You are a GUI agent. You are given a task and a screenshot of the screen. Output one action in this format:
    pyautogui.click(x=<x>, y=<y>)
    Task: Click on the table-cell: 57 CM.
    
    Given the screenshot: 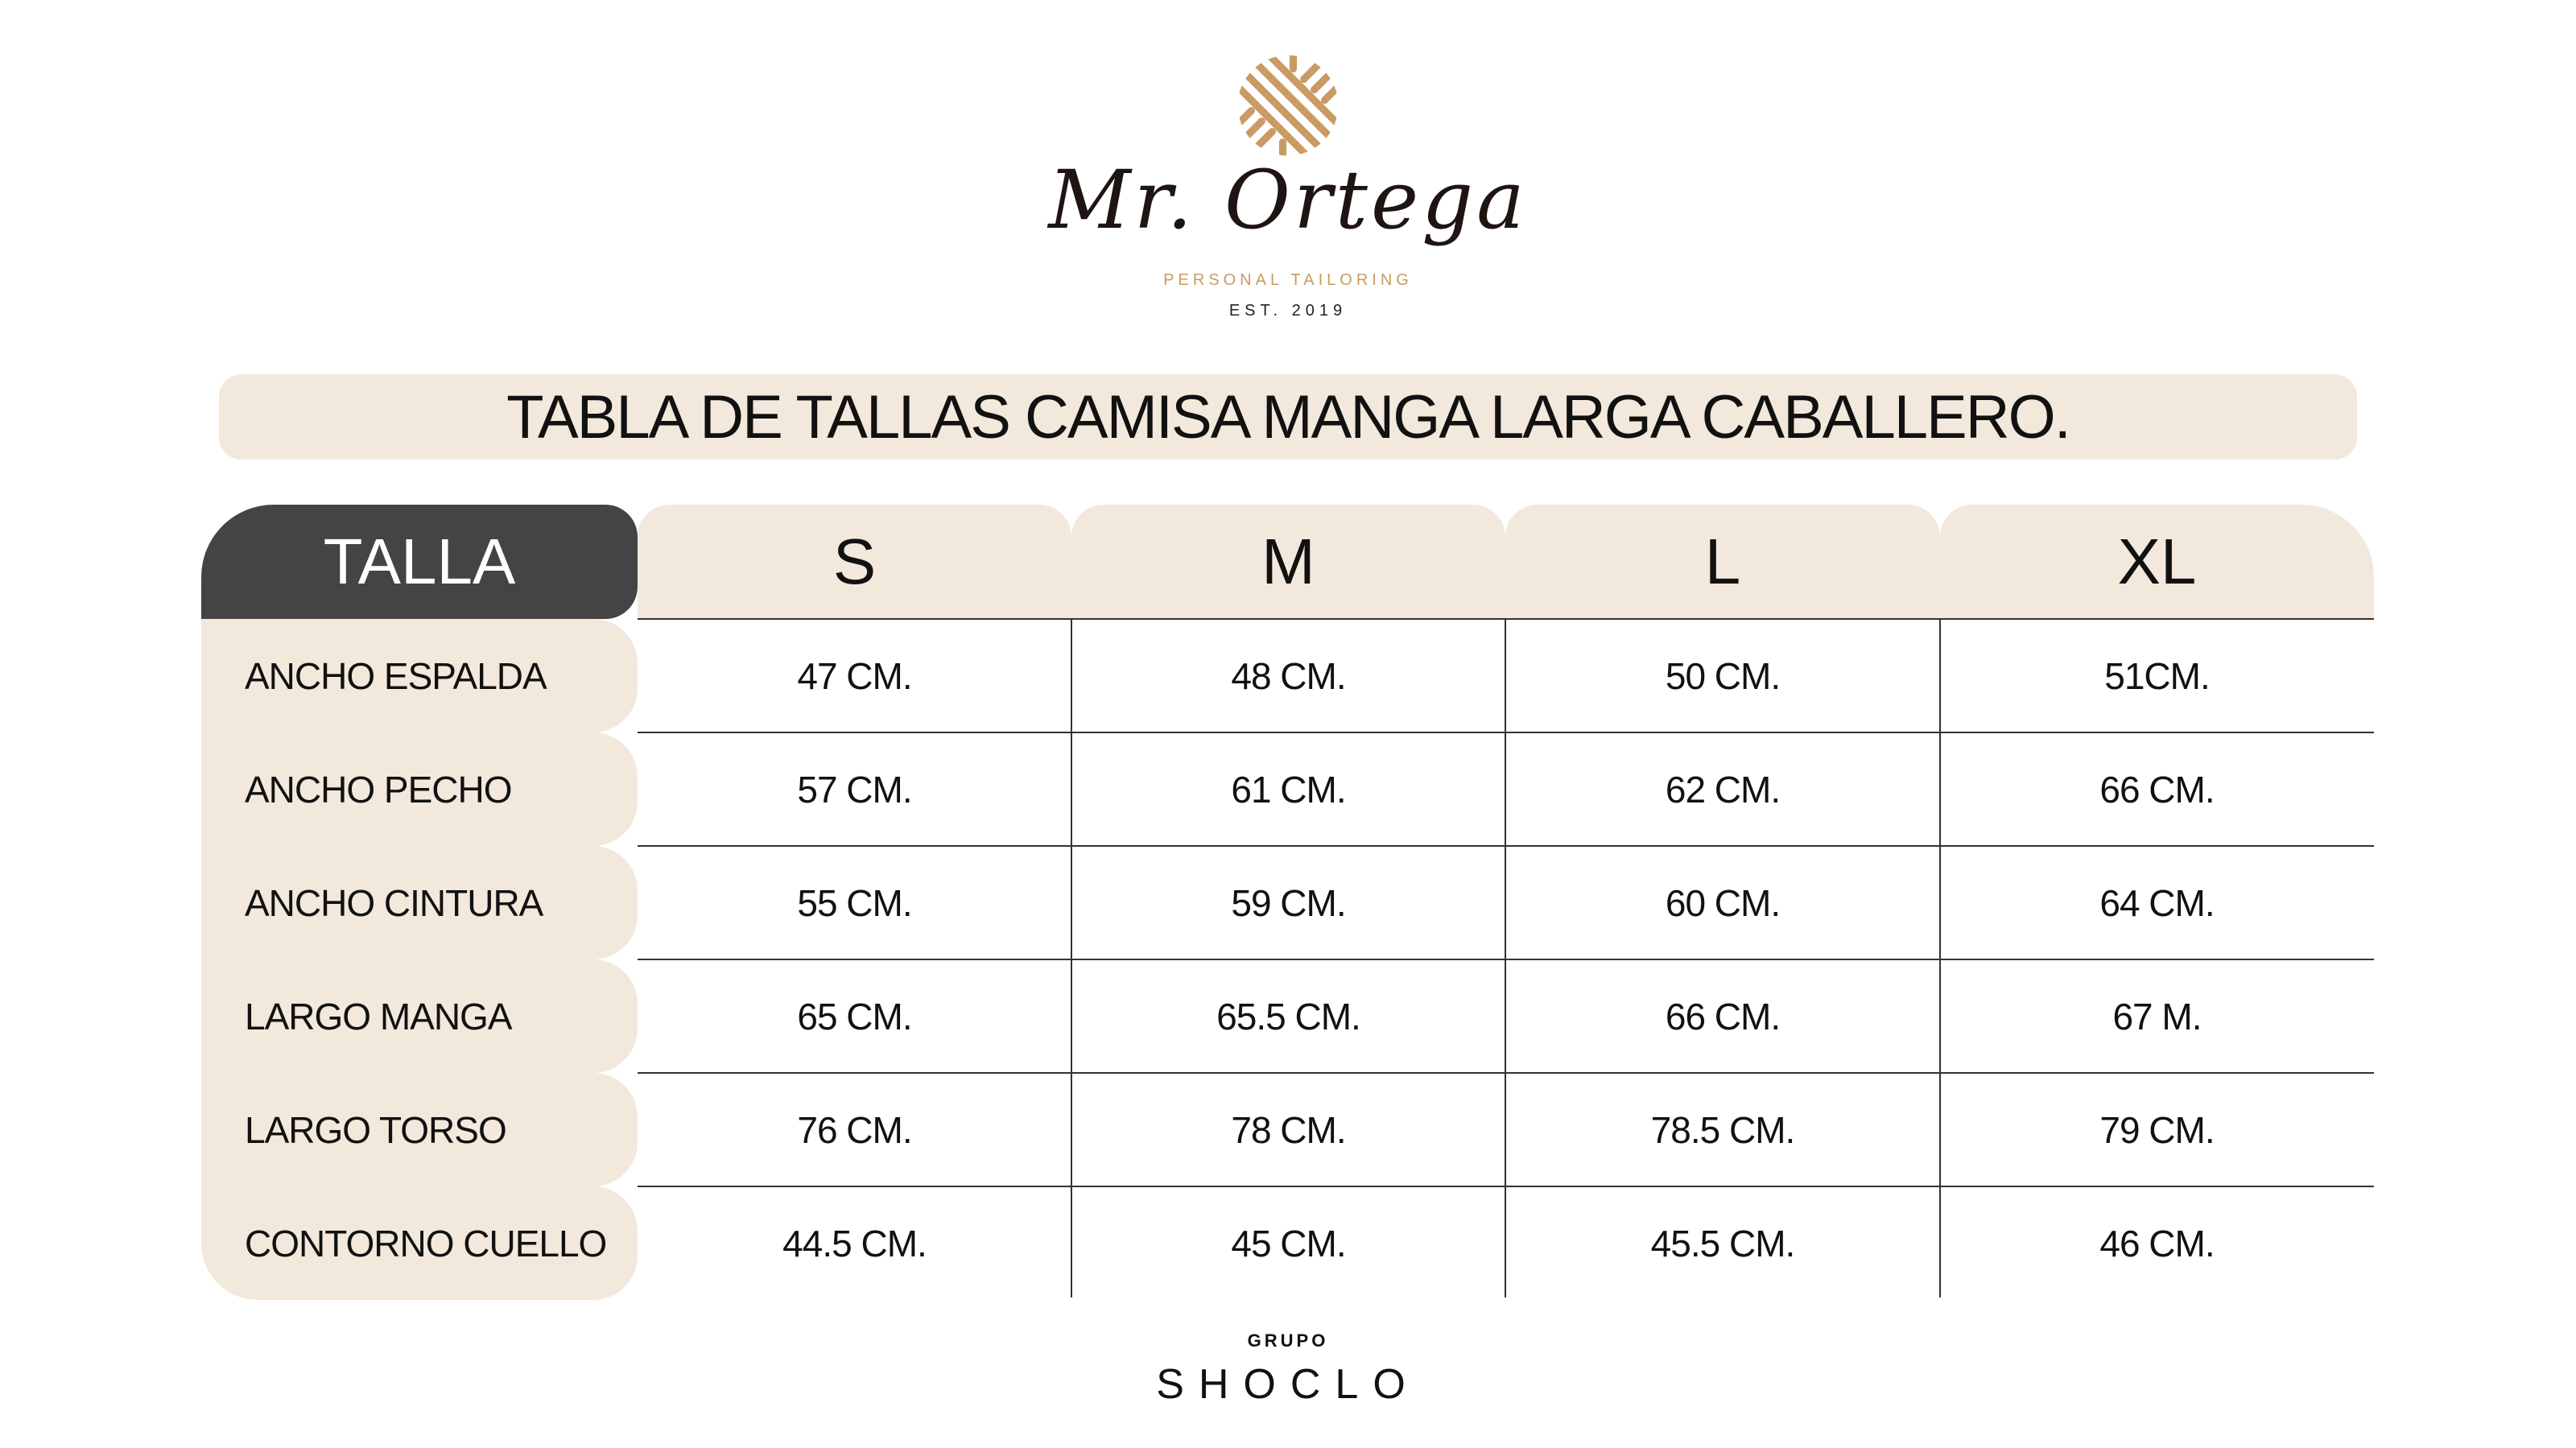 What is the action you would take?
    pyautogui.click(x=854, y=789)
    